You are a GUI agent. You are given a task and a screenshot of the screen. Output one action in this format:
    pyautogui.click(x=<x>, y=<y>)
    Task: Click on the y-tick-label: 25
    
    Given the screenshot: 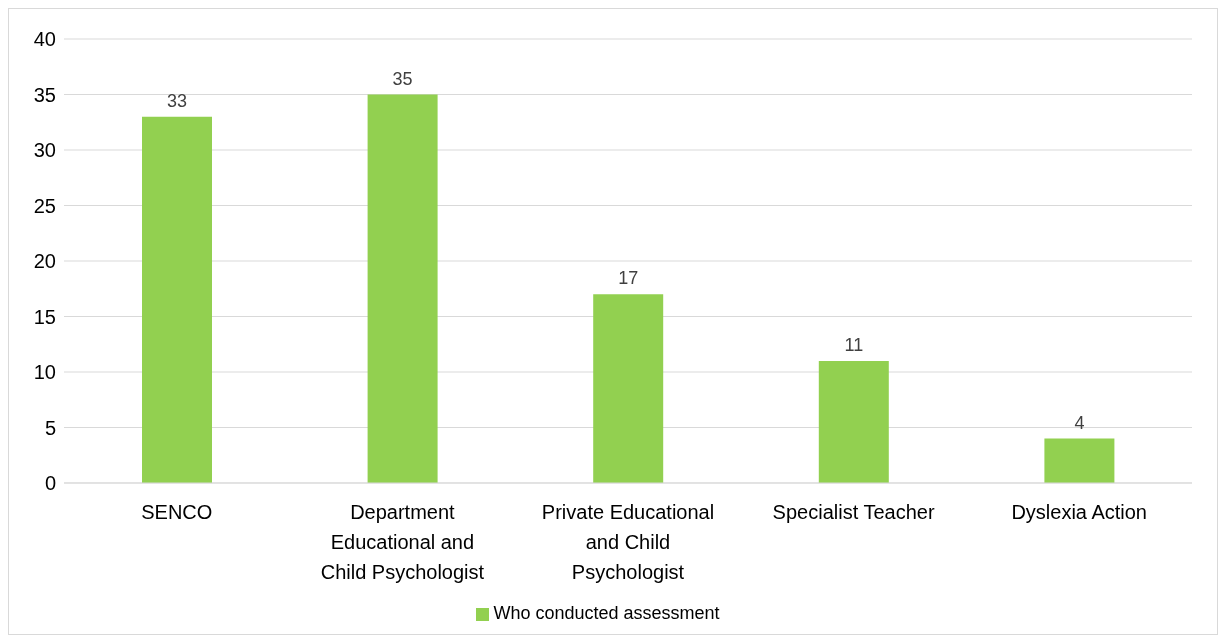 What is the action you would take?
    pyautogui.click(x=44, y=205)
    